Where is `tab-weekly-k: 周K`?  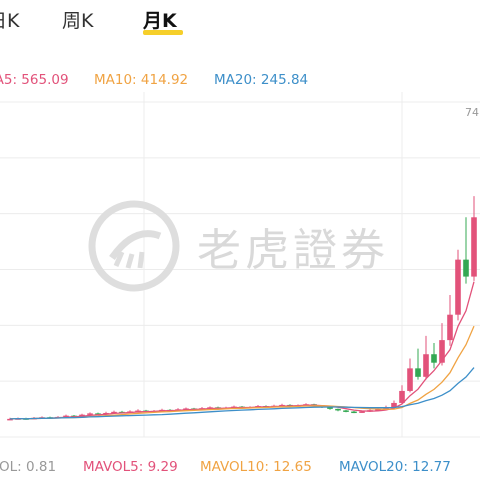 tab-weekly-k: 周K is located at coordinates (78, 21).